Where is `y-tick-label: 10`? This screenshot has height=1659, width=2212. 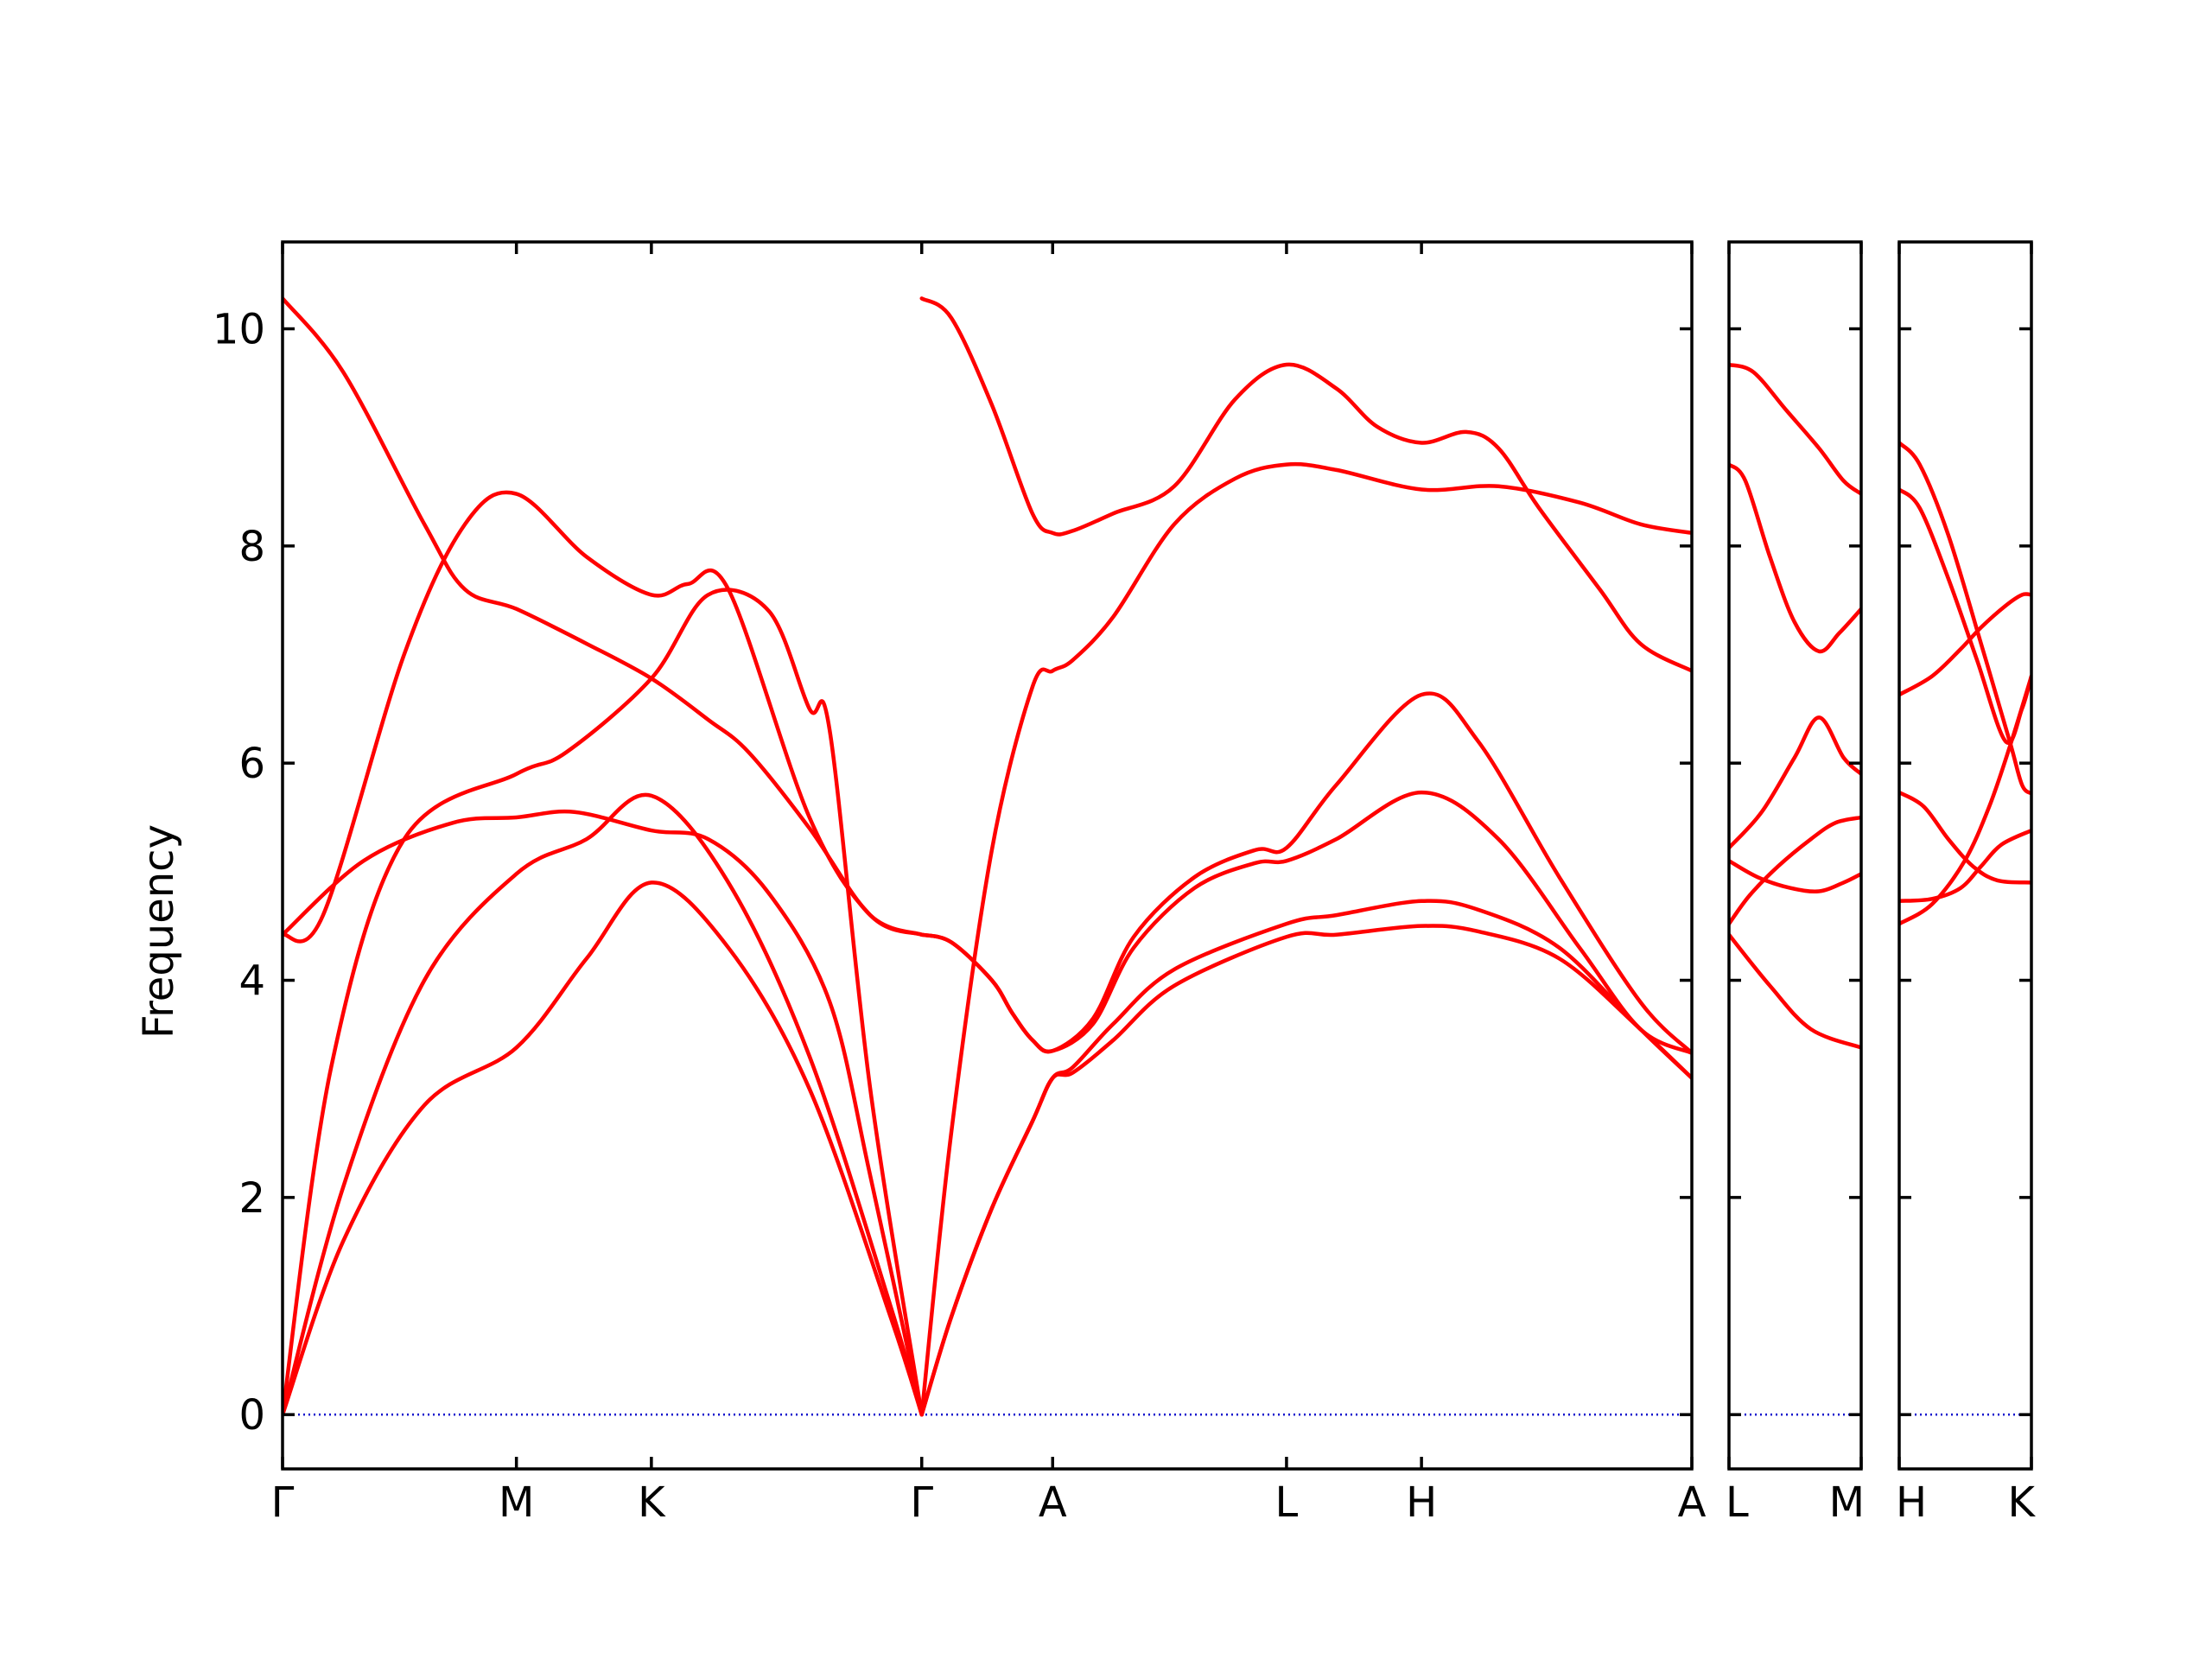 y-tick-label: 10 is located at coordinates (239, 330).